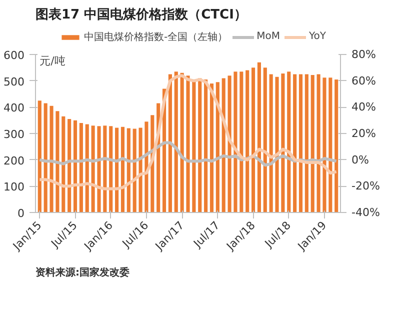 The height and width of the screenshot is (320, 407). What do you see at coordinates (14, 161) in the screenshot?
I see `y-tick-label: 200` at bounding box center [14, 161].